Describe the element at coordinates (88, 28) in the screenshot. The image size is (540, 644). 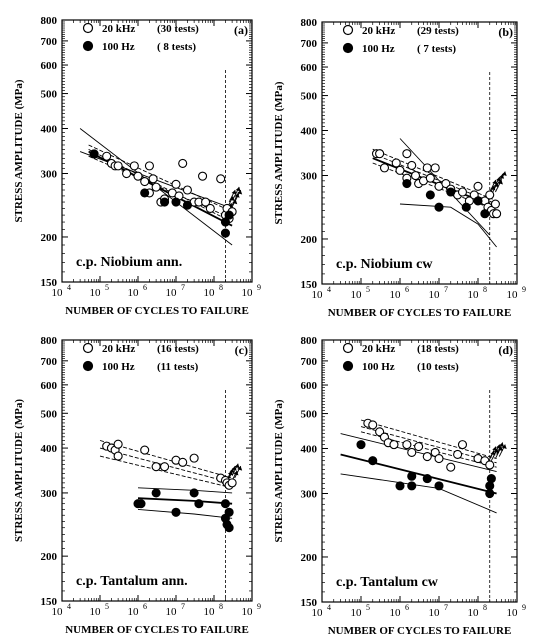
I see `legend-marker` at that location.